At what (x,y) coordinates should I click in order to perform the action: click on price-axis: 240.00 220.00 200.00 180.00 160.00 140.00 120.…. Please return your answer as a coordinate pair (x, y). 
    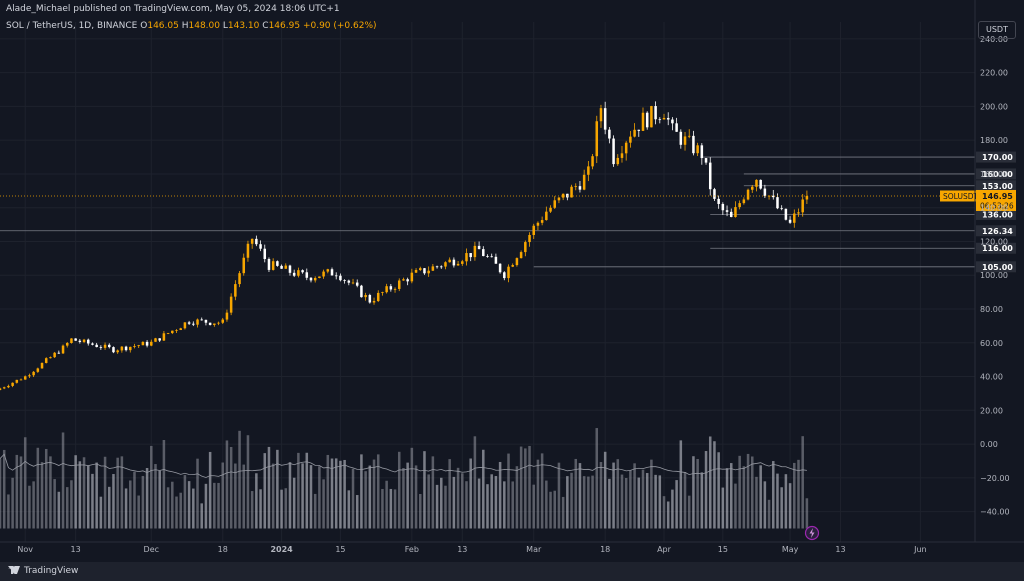
    Looking at the image, I should click on (992, 271).